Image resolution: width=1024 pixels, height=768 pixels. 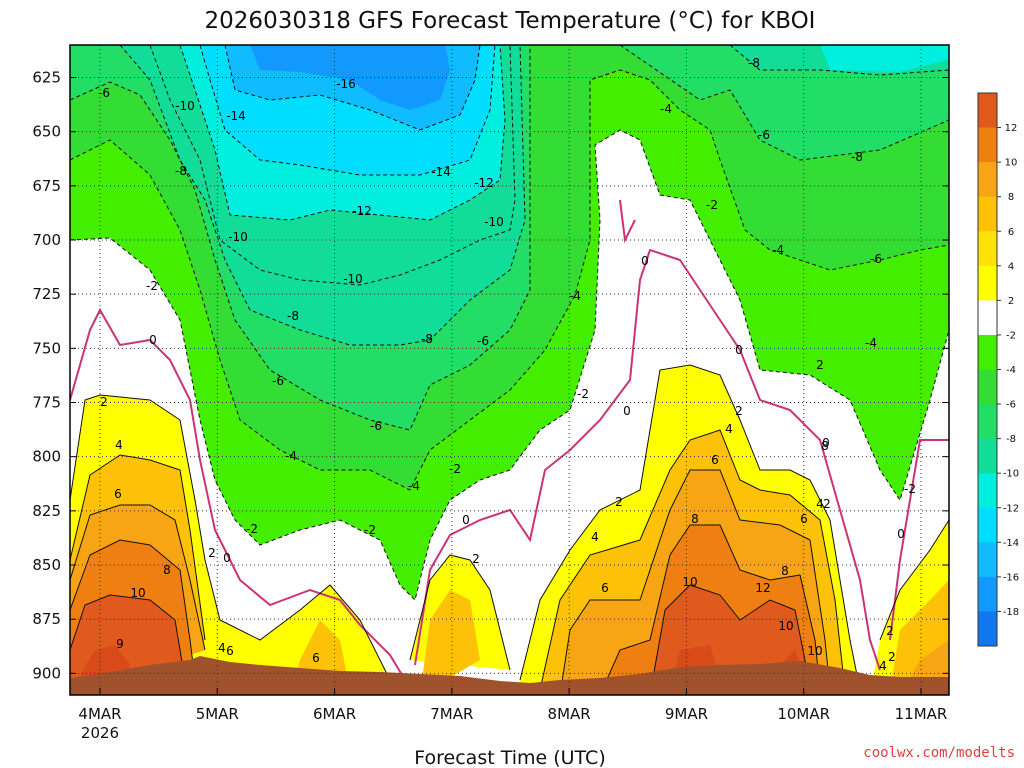 What do you see at coordinates (46, 186) in the screenshot?
I see `y-tick-label: 675` at bounding box center [46, 186].